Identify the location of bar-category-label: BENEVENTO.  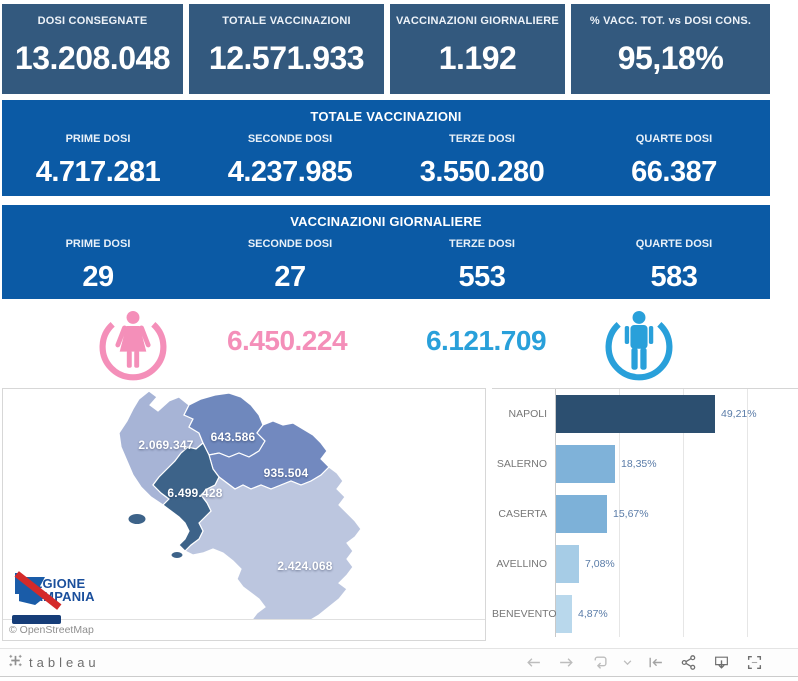
(524, 614).